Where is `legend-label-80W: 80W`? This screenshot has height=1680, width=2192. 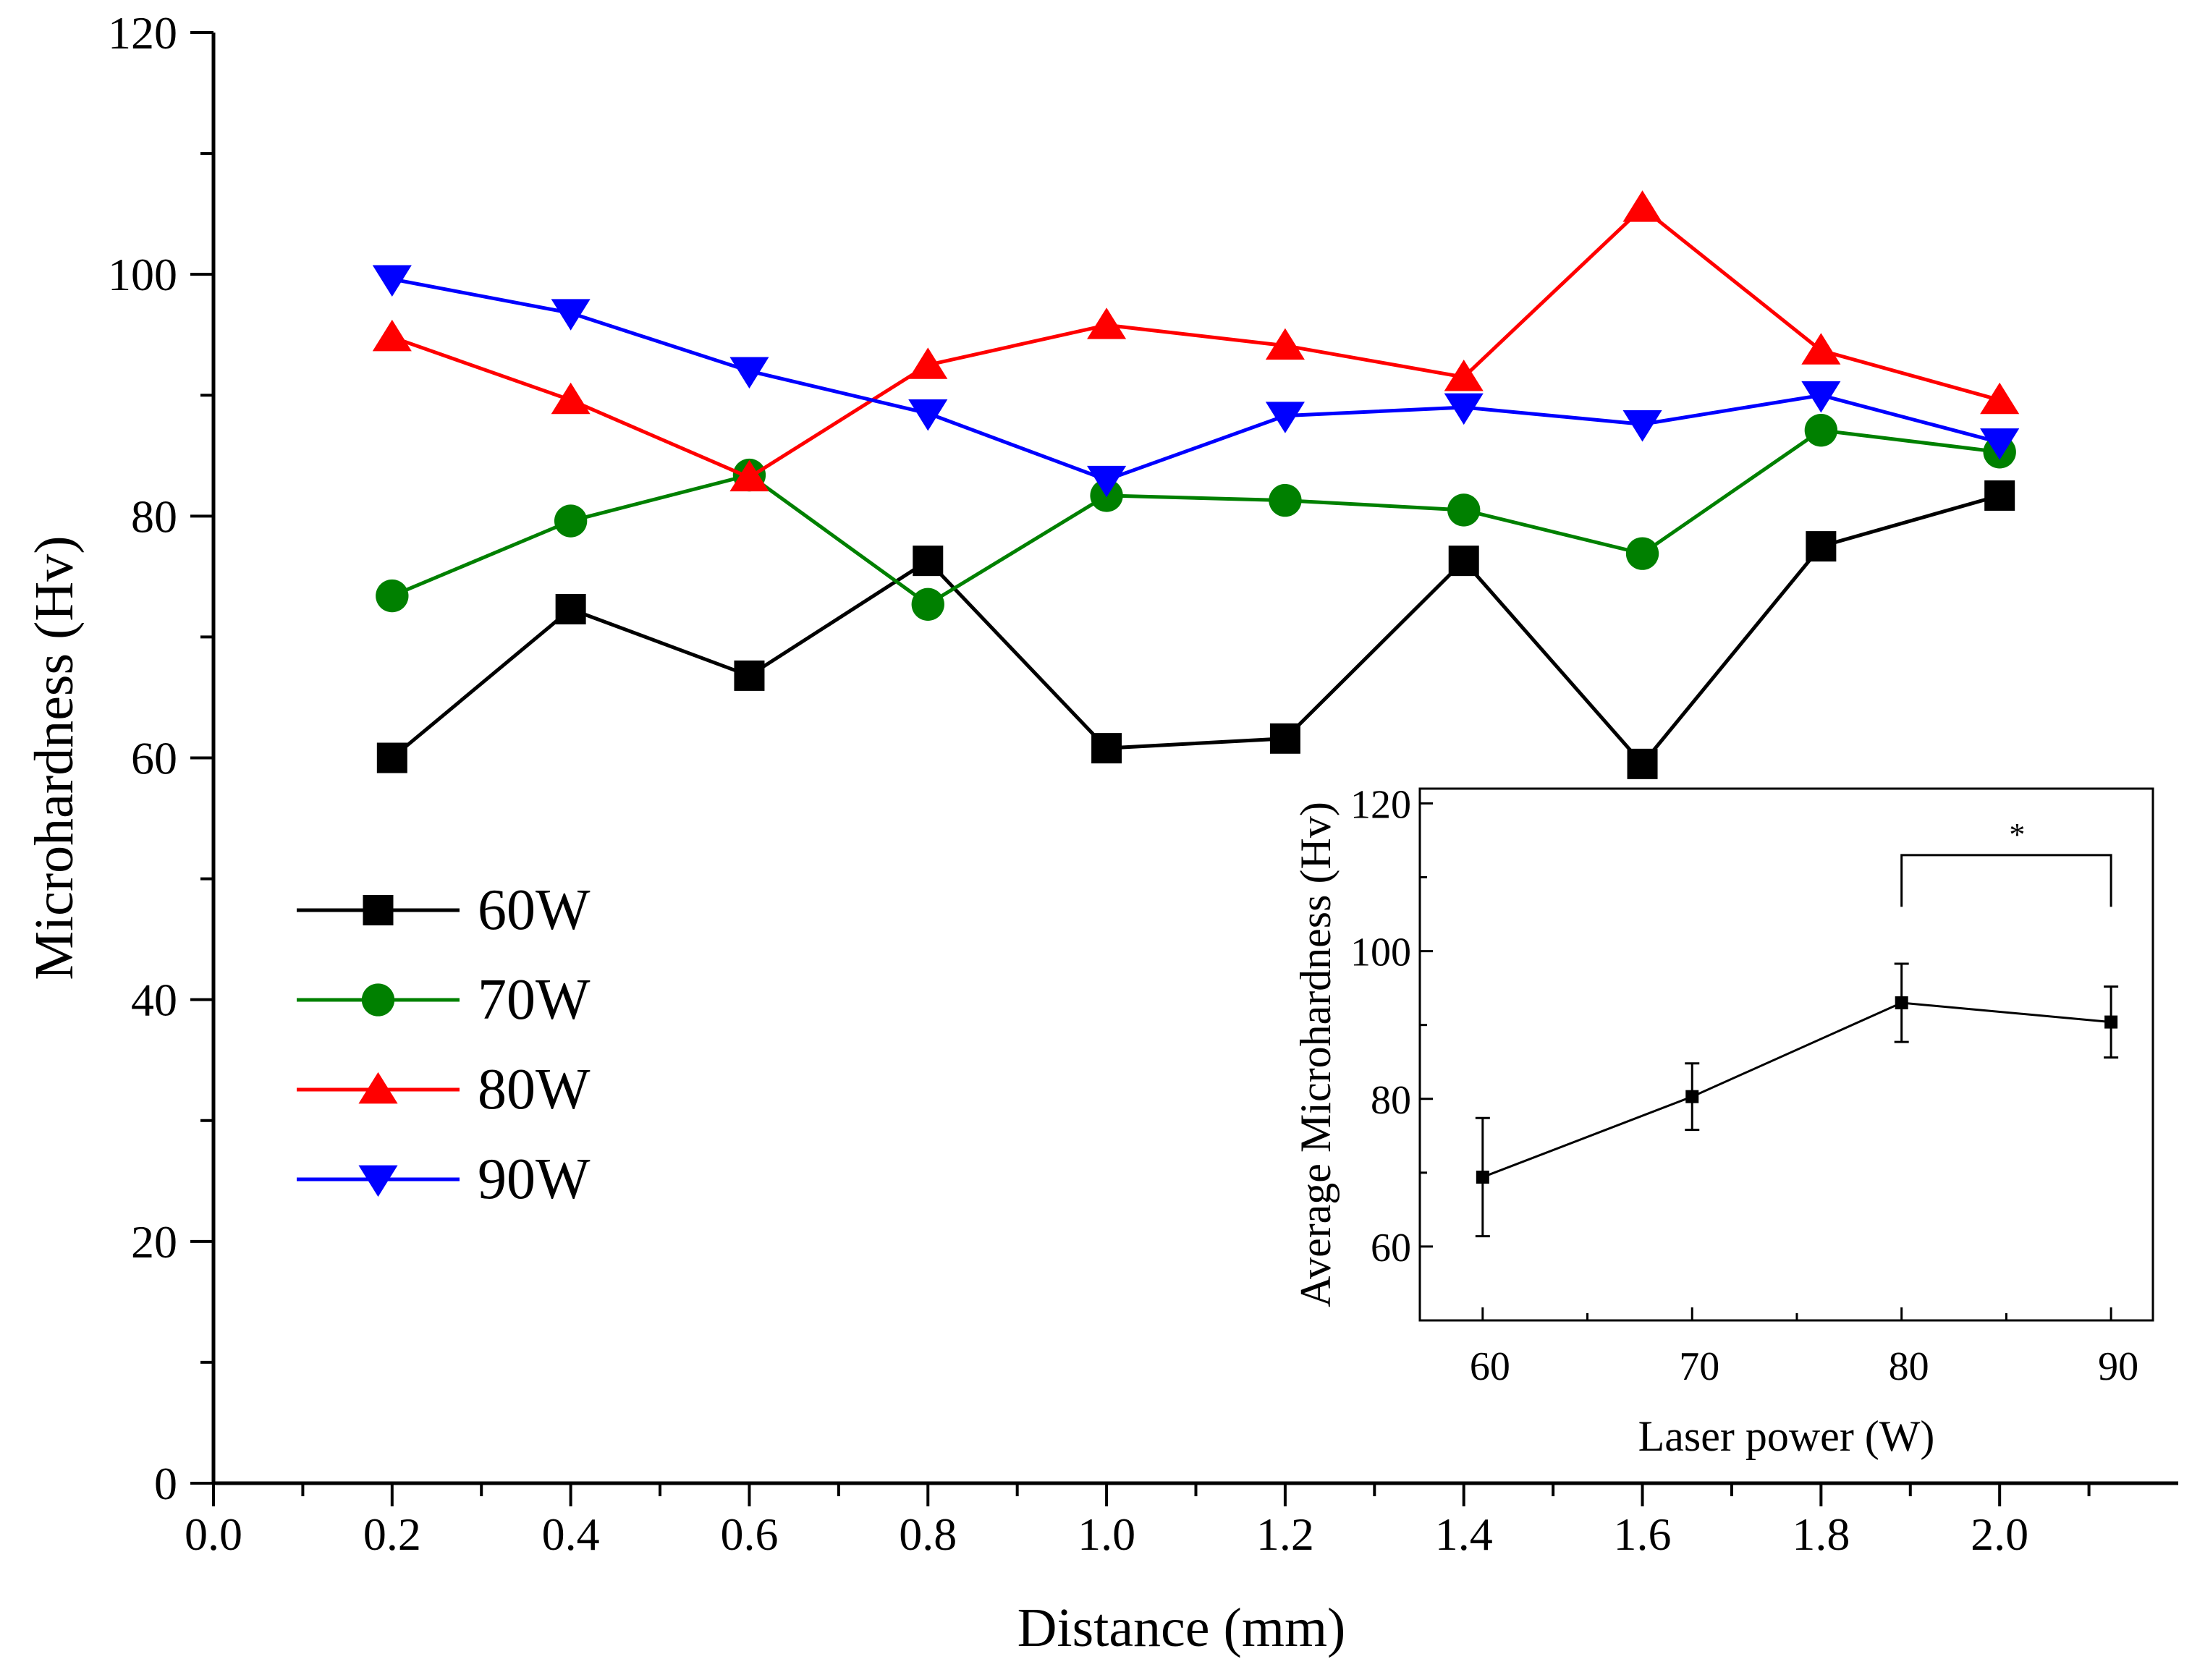 legend-label-80W: 80W is located at coordinates (534, 1089).